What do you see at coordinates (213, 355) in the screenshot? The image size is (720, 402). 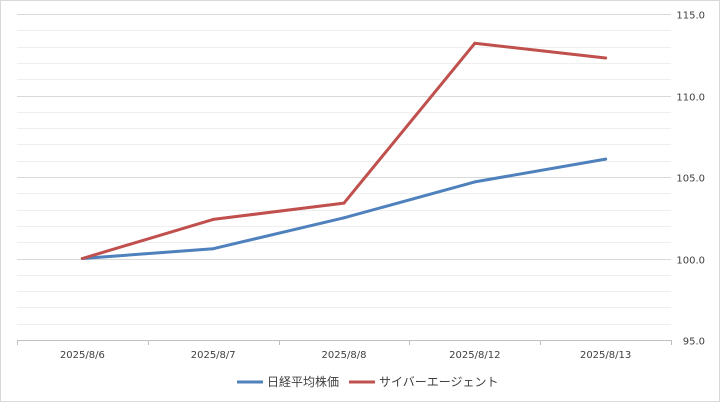 I see `x-tick-label: 2025/8/7` at bounding box center [213, 355].